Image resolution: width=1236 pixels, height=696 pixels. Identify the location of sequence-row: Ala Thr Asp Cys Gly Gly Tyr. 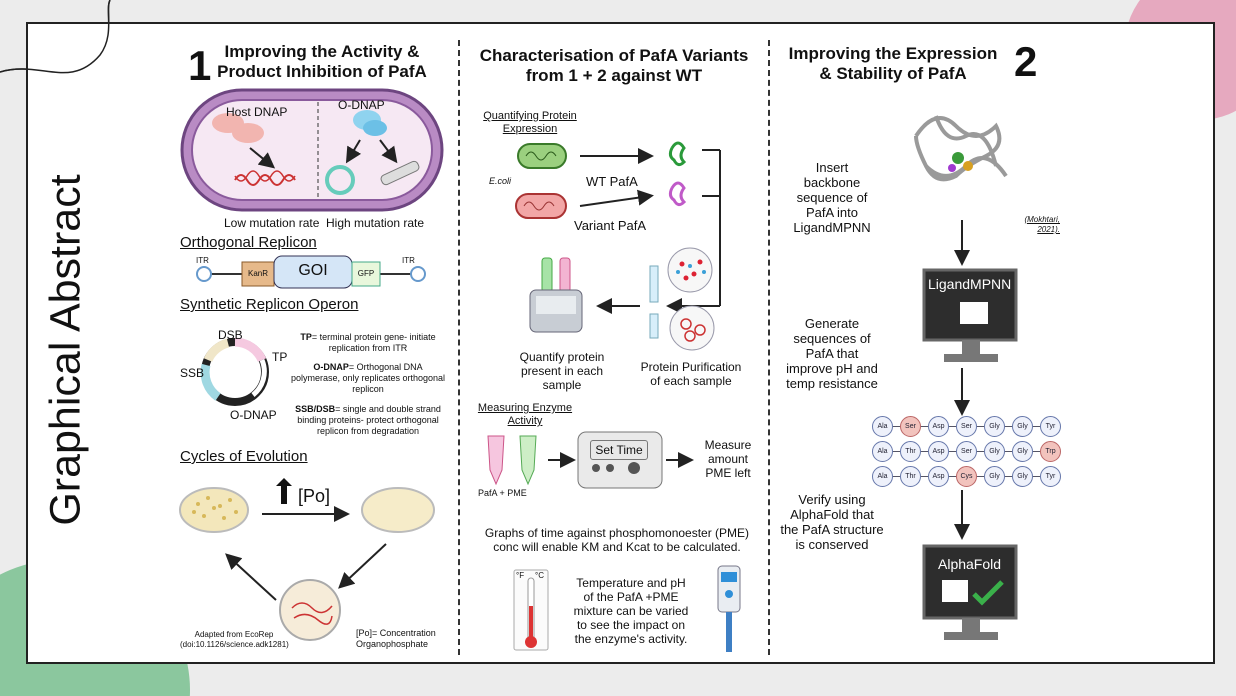
(966, 476).